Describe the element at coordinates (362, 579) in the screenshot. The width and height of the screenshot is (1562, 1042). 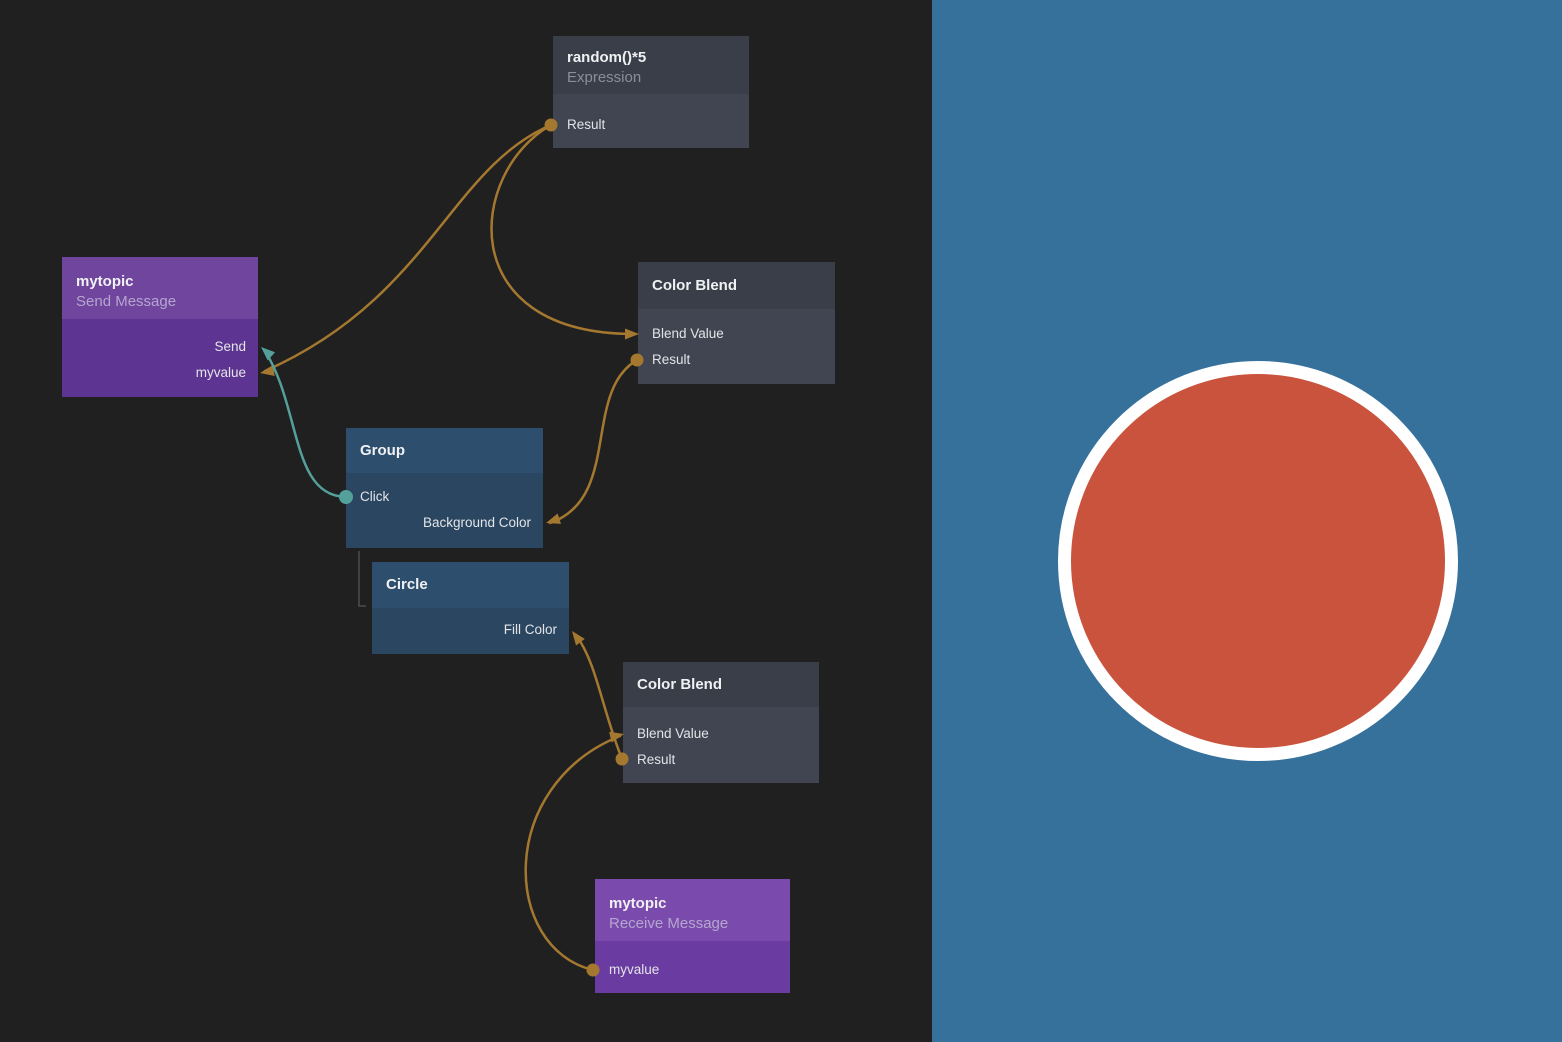
I see `hierarchy-line-group-circle` at that location.